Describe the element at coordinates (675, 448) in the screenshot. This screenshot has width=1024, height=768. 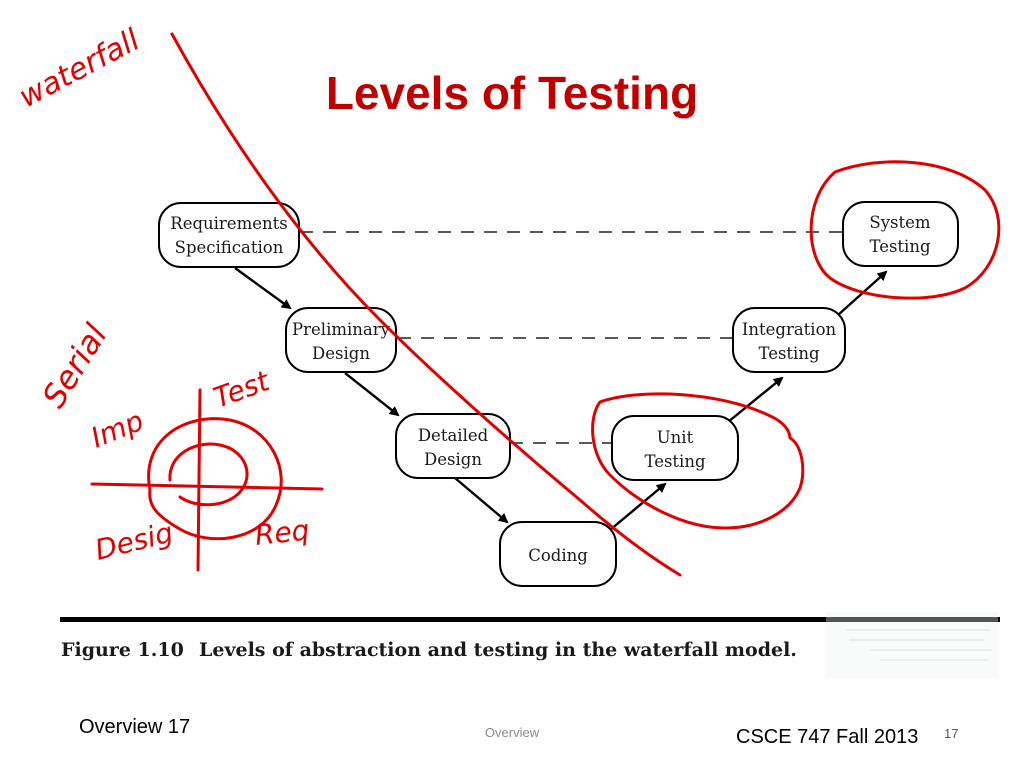
I see `node-unit-testing: Unit Testing` at that location.